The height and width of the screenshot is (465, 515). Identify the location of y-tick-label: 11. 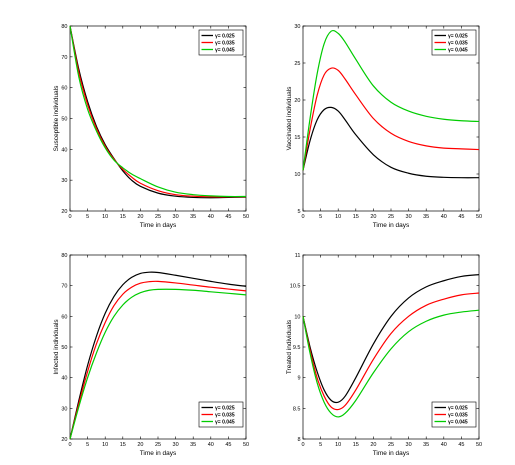
(298, 256).